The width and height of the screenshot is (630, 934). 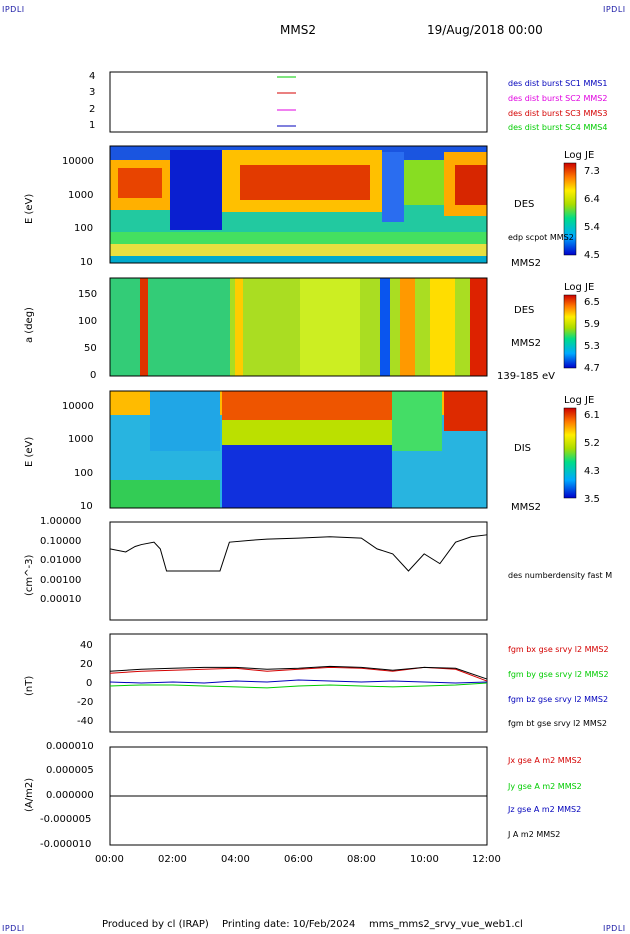 What do you see at coordinates (526, 343) in the screenshot?
I see `pitch-extra-label: MMS2` at bounding box center [526, 343].